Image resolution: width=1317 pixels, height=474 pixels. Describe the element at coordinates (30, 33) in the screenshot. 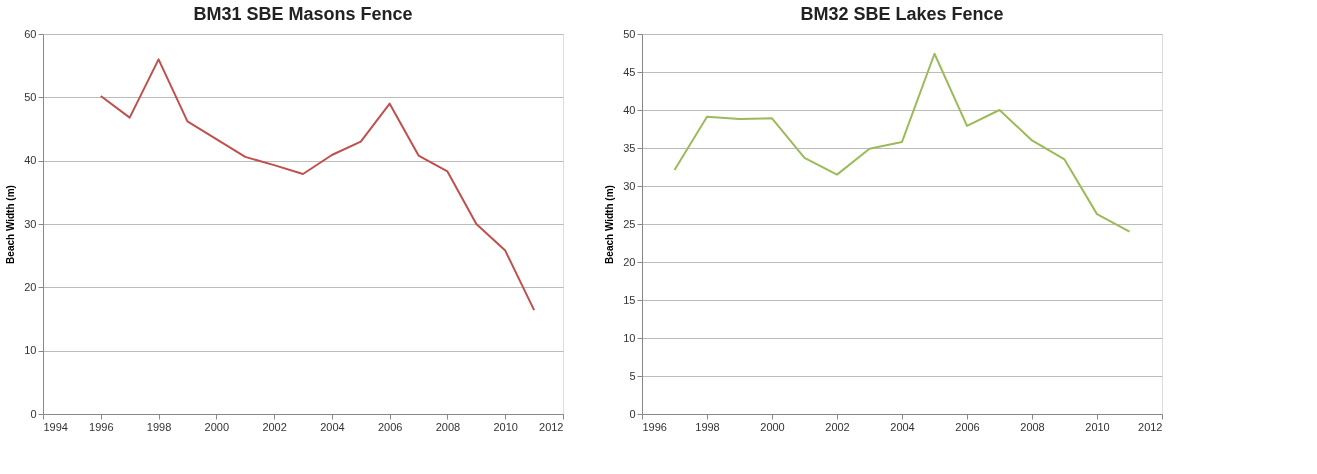

I see `y-tick-label: 60` at that location.